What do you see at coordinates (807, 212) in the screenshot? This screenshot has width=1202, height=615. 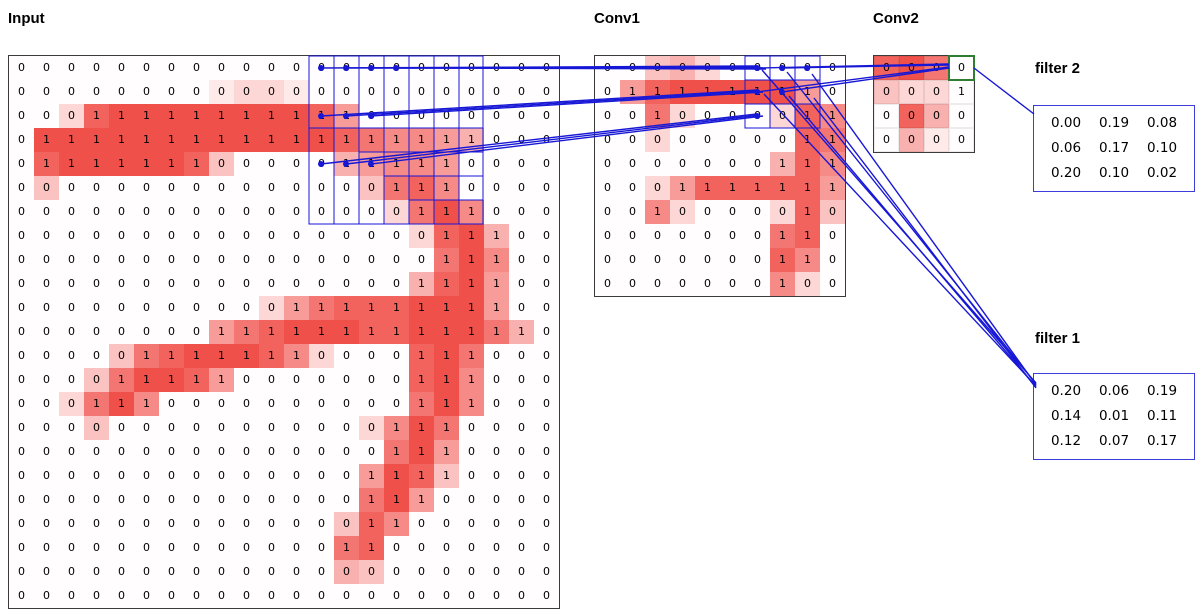 I see `conv1-cell: 1` at bounding box center [807, 212].